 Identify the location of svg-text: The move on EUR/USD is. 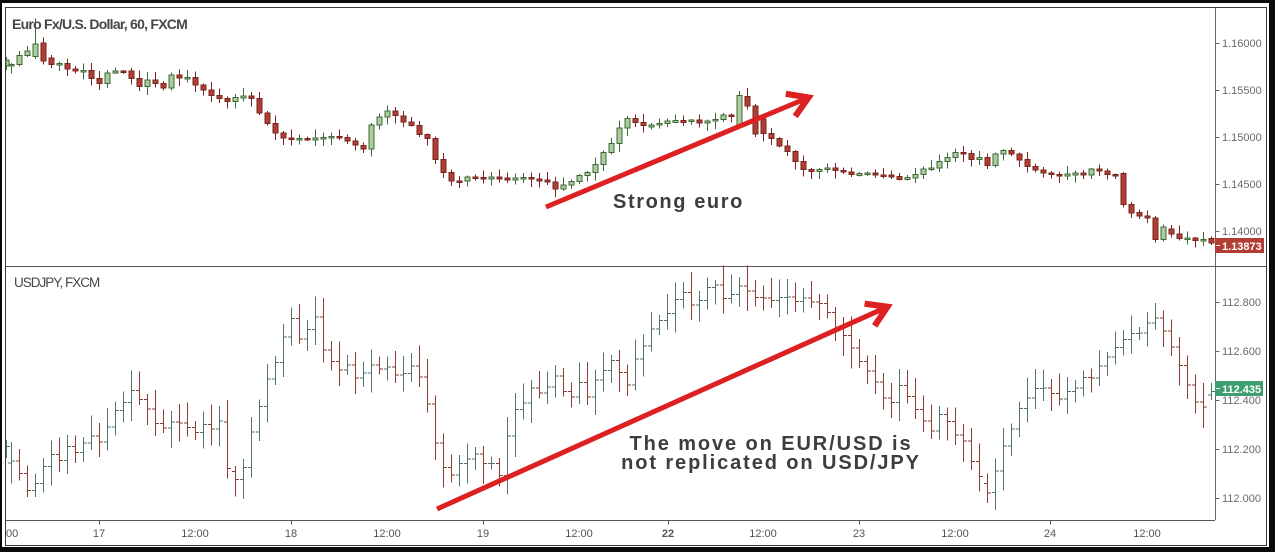
(771, 444).